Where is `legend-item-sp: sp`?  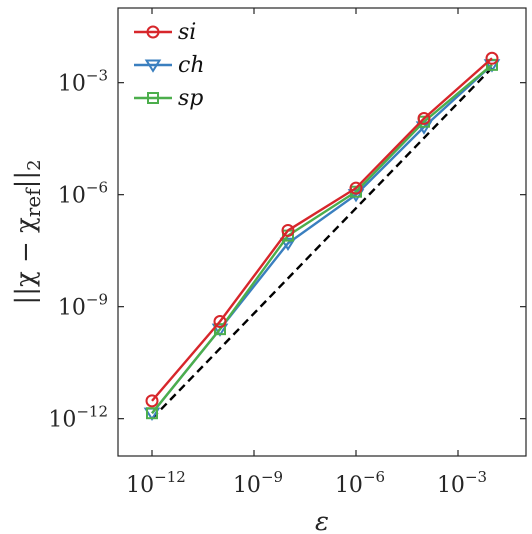
legend-item-sp: sp is located at coordinates (168, 98).